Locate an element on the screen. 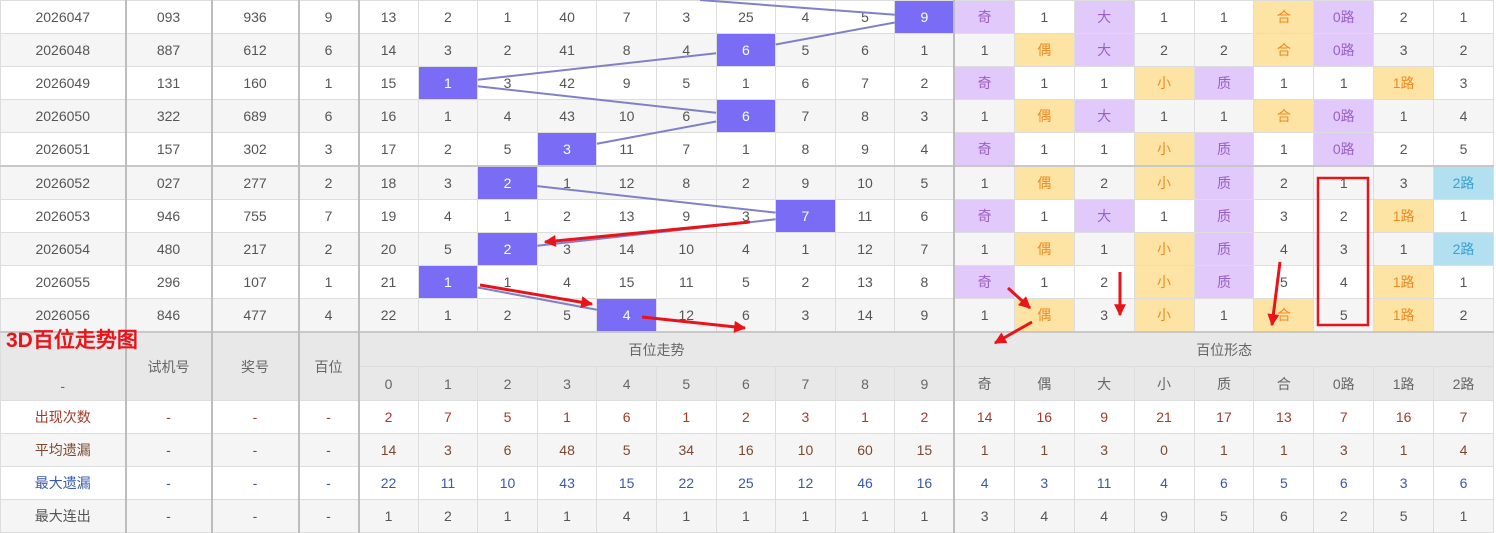 This screenshot has width=1496, height=533. trend-hit-cell: 6 is located at coordinates (746, 50).